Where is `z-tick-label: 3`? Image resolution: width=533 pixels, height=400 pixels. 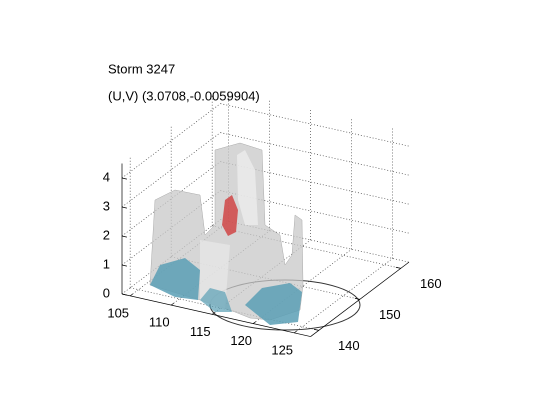
z-tick-label: 3 is located at coordinates (106, 205).